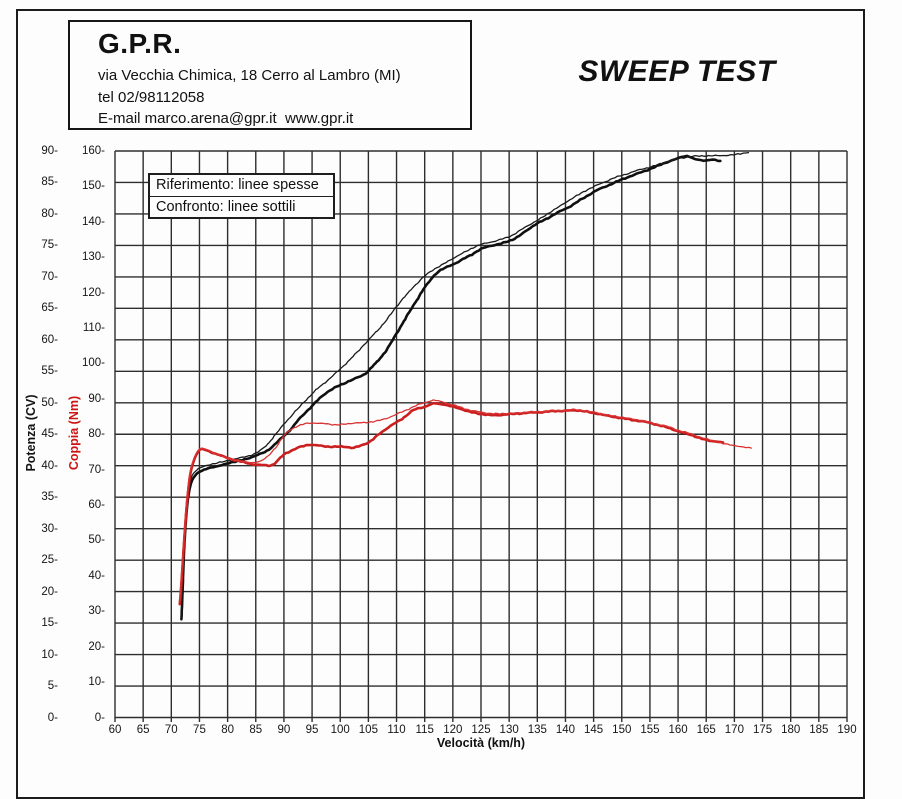  What do you see at coordinates (565, 730) in the screenshot?
I see `x-tick-label: 140` at bounding box center [565, 730].